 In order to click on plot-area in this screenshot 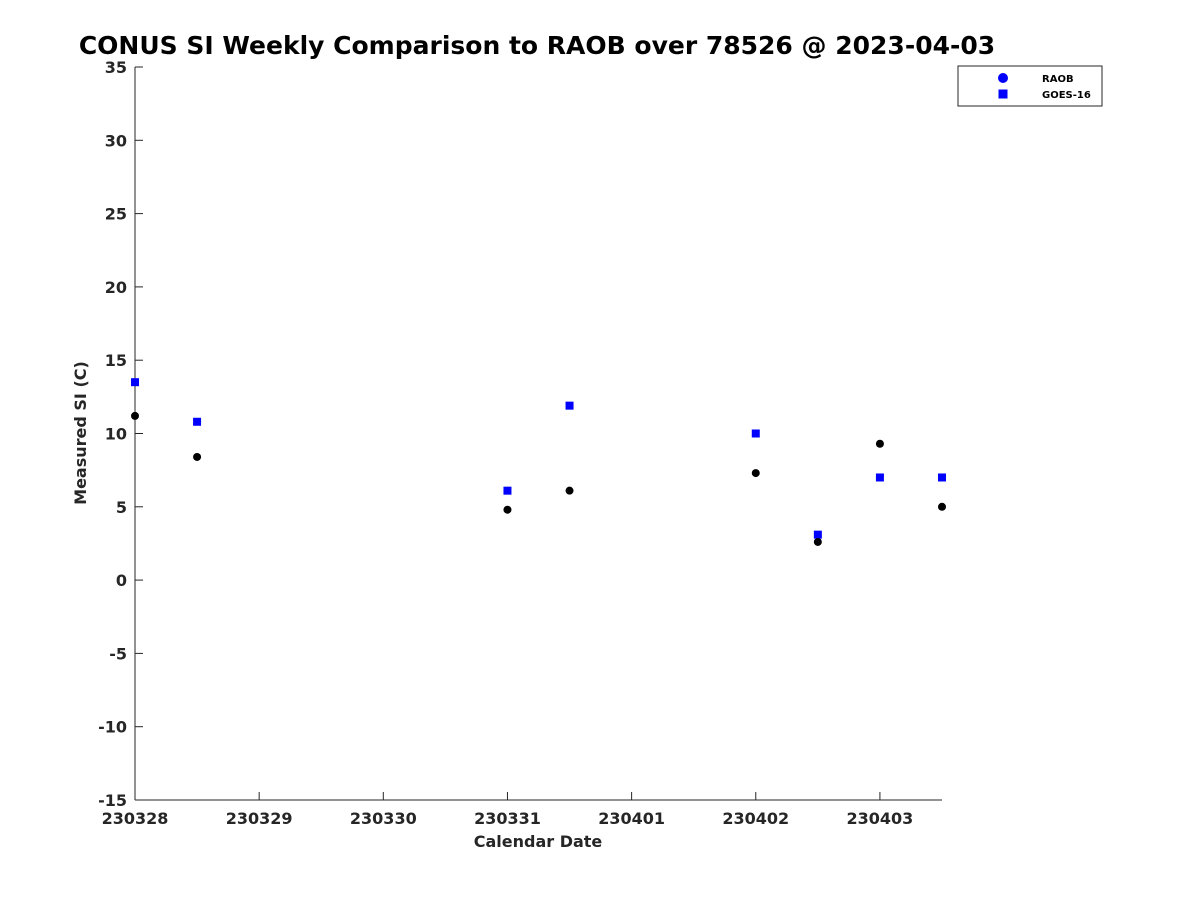, I will do `click(538, 462)`.